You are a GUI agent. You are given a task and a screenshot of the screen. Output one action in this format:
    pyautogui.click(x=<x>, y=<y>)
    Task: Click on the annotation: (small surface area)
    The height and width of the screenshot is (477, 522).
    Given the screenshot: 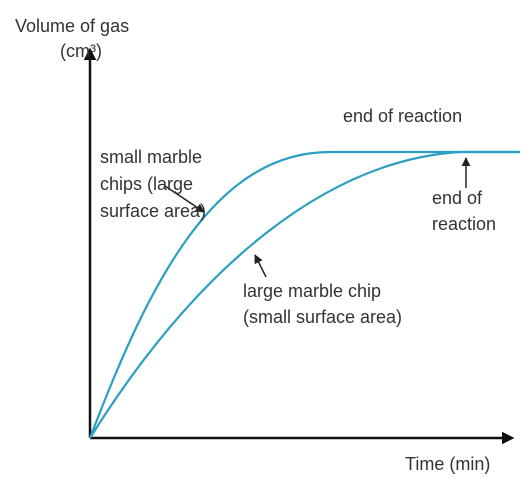 What is the action you would take?
    pyautogui.click(x=322, y=317)
    